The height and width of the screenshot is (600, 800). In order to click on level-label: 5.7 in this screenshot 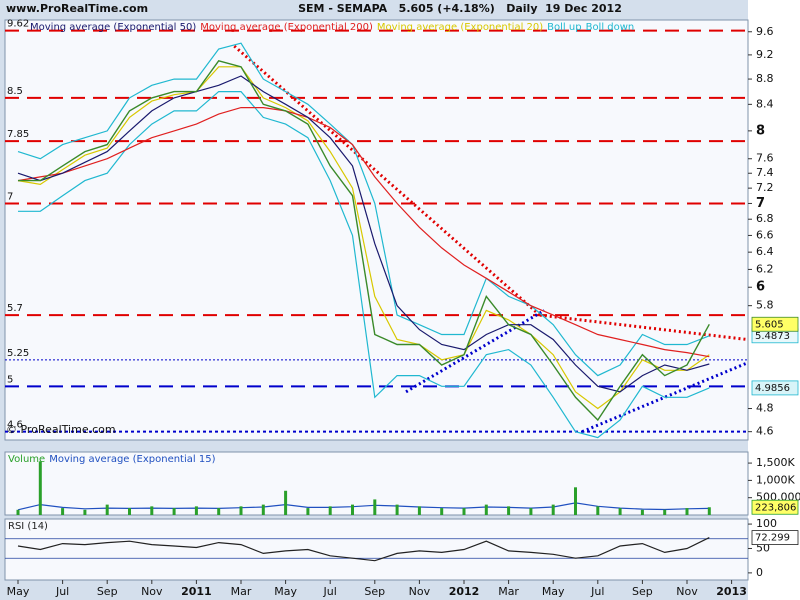, I will do `click(15, 308)`.